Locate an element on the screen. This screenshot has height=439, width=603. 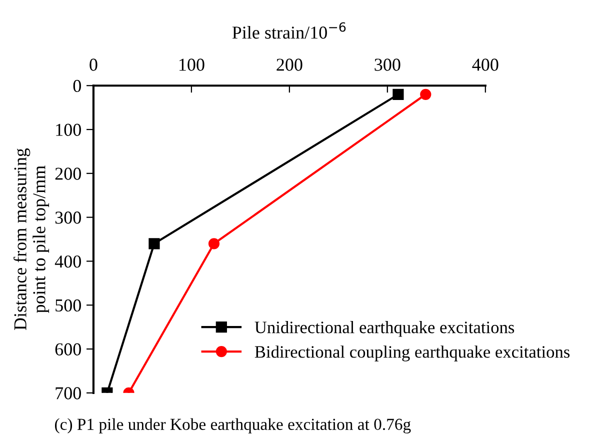
y-tick-label: 0 is located at coordinates (77, 86).